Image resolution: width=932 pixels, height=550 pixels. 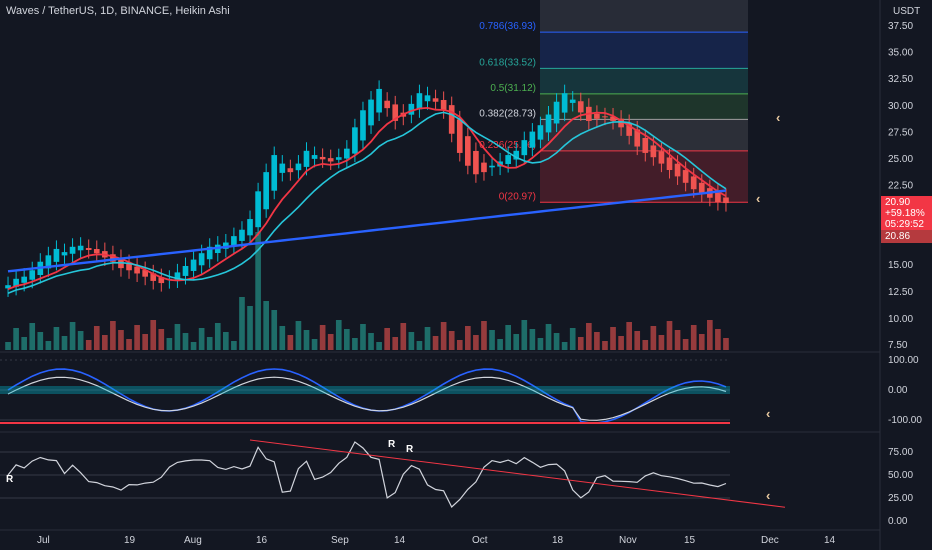 What do you see at coordinates (900, 106) in the screenshot?
I see `price-tick-label: 30.00` at bounding box center [900, 106].